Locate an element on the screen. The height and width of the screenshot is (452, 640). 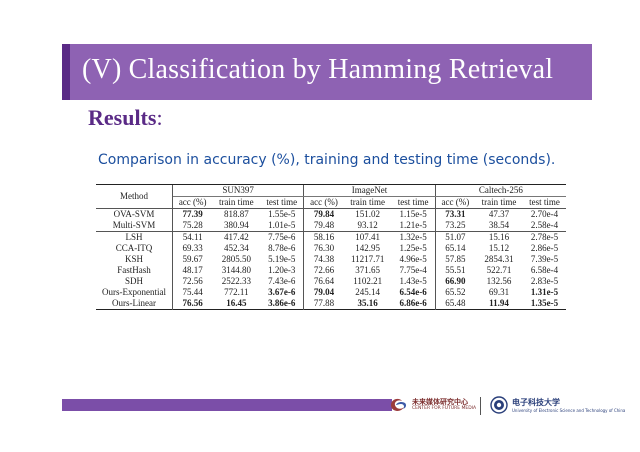
table-cell: 1.20e-3 is located at coordinates (282, 270).